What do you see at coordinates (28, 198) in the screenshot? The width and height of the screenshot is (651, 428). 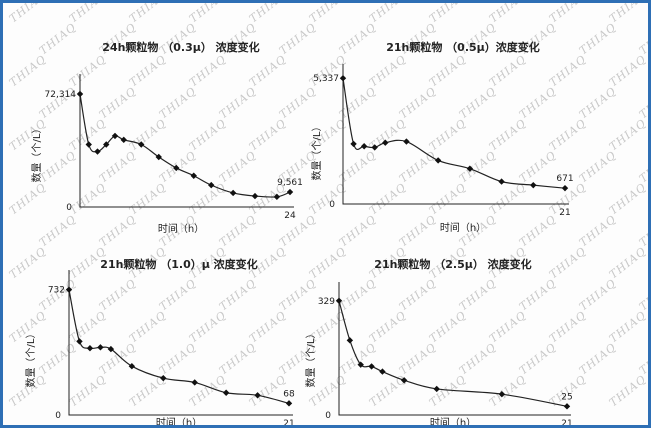 I see `watermark-text-66: THIAQ` at bounding box center [28, 198].